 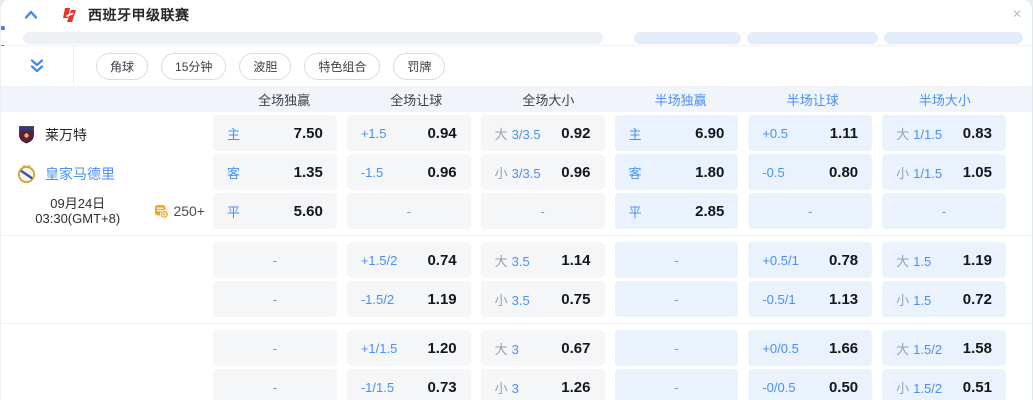 What do you see at coordinates (275, 211) in the screenshot?
I see `odds-cell: 平 5.60` at bounding box center [275, 211].